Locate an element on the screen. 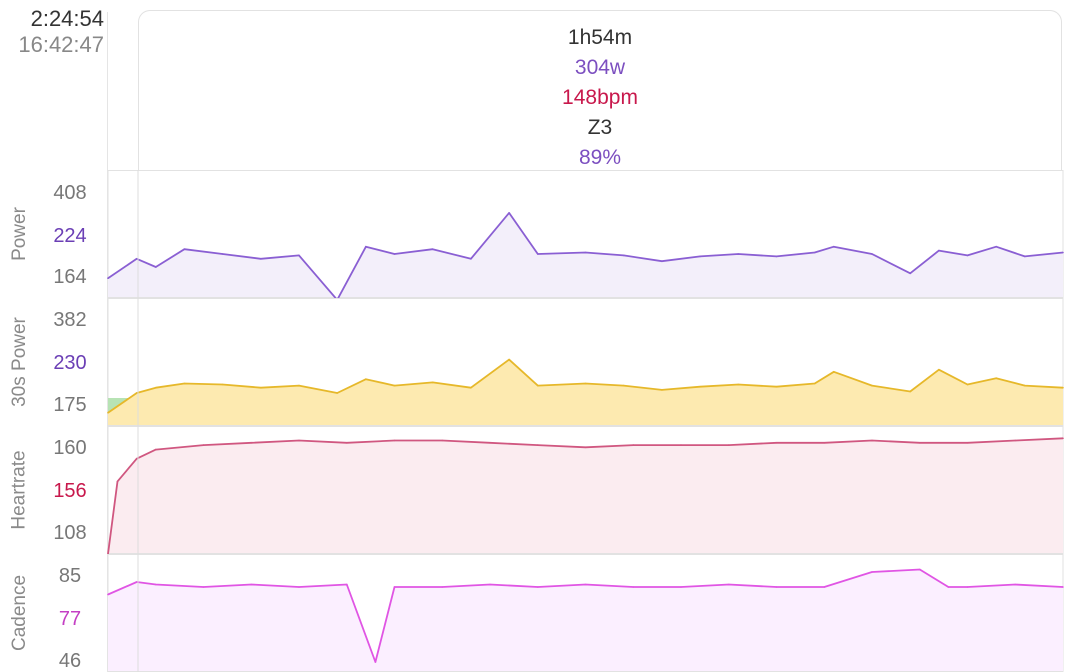 The height and width of the screenshot is (672, 1065). cadence-min-tick: 46 is located at coordinates (70, 661).